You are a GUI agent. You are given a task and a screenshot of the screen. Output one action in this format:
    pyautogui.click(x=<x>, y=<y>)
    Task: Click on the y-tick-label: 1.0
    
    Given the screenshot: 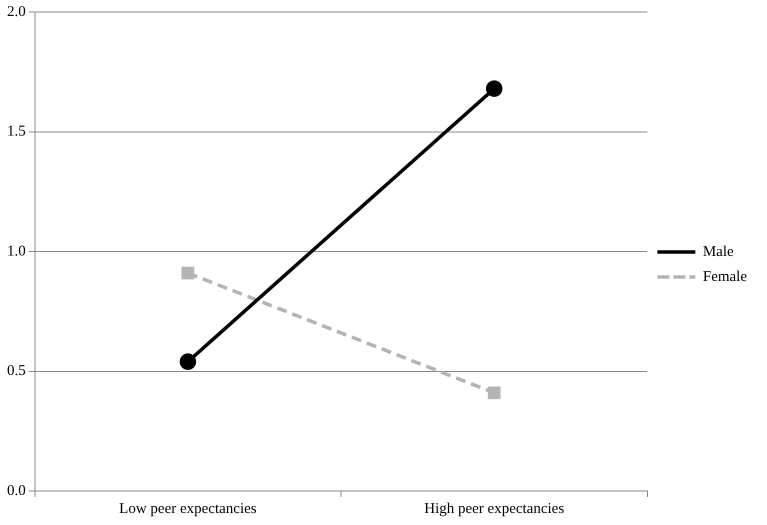 What is the action you would take?
    pyautogui.click(x=16, y=251)
    